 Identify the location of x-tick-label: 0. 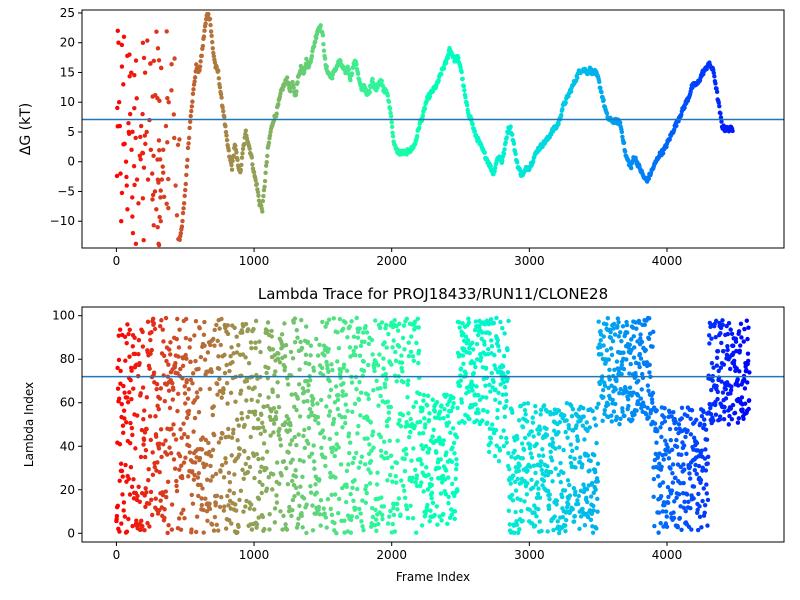
(117, 261).